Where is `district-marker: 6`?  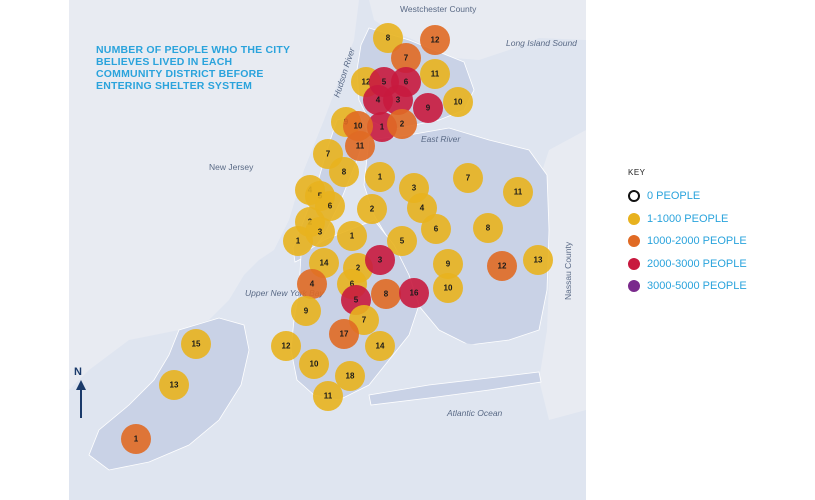
district-marker: 6 is located at coordinates (330, 206).